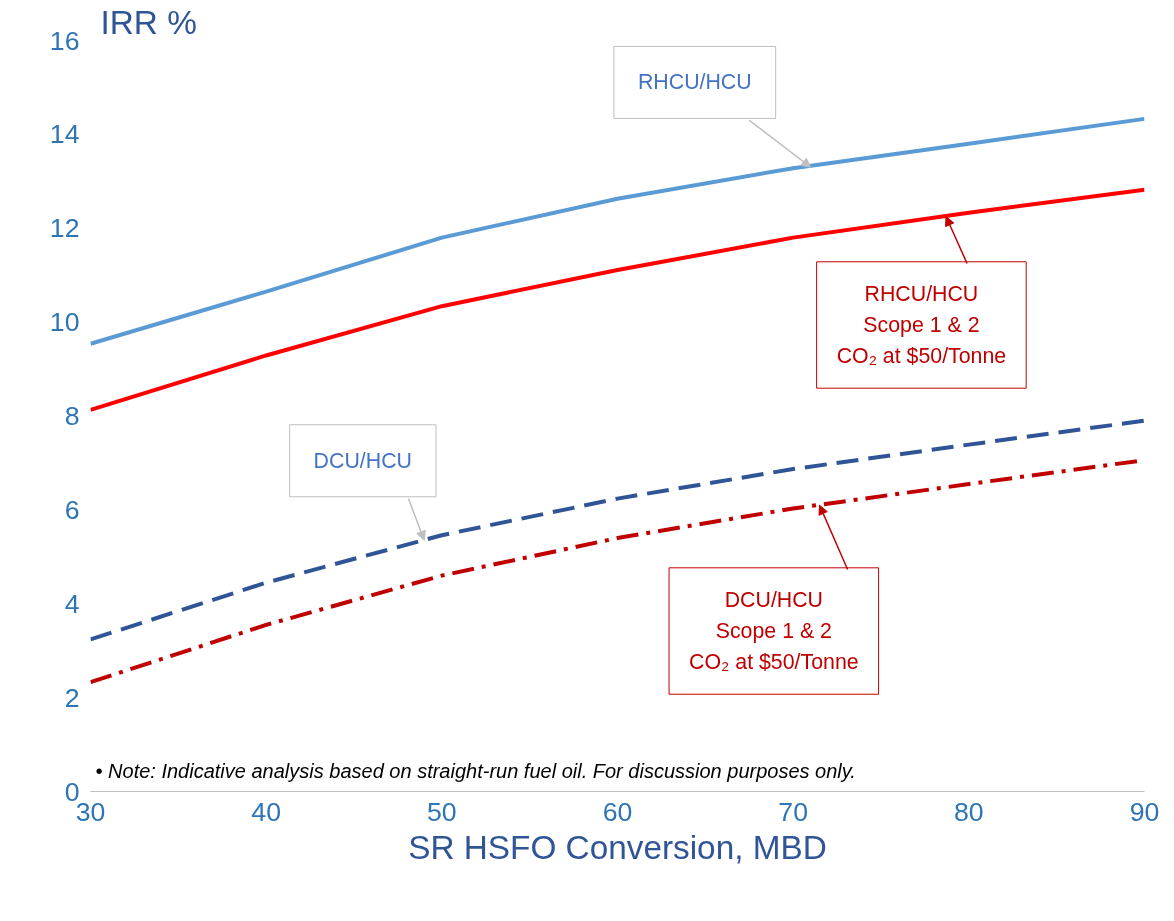 This screenshot has width=1174, height=921. What do you see at coordinates (64, 228) in the screenshot?
I see `y-tick-label: 12` at bounding box center [64, 228].